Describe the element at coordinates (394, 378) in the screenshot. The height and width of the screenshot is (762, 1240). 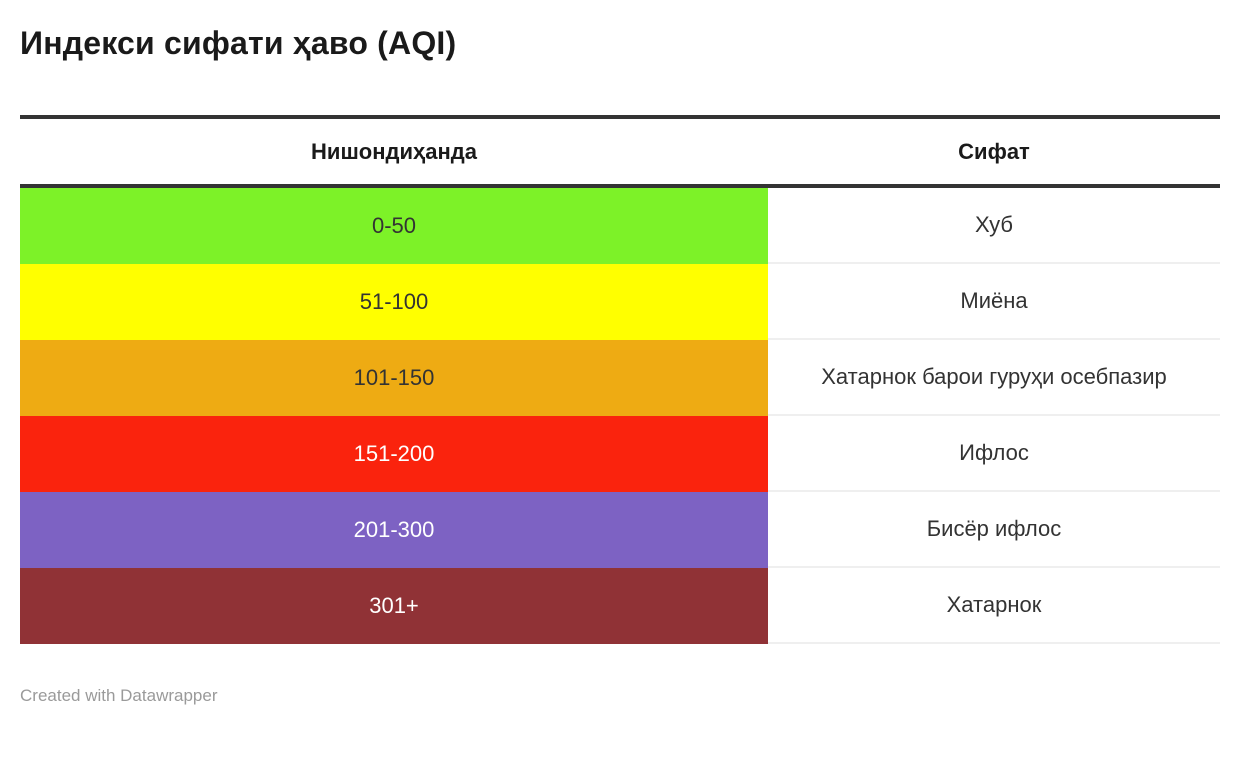
I see `aqi-range-cell: 101-150` at that location.